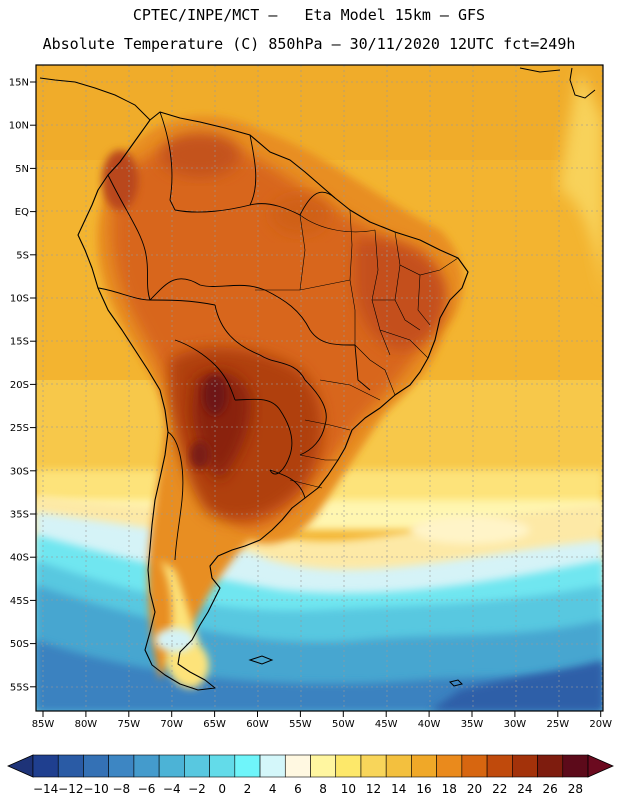  What do you see at coordinates (600, 766) in the screenshot?
I see `colorbar-over-arrow` at bounding box center [600, 766].